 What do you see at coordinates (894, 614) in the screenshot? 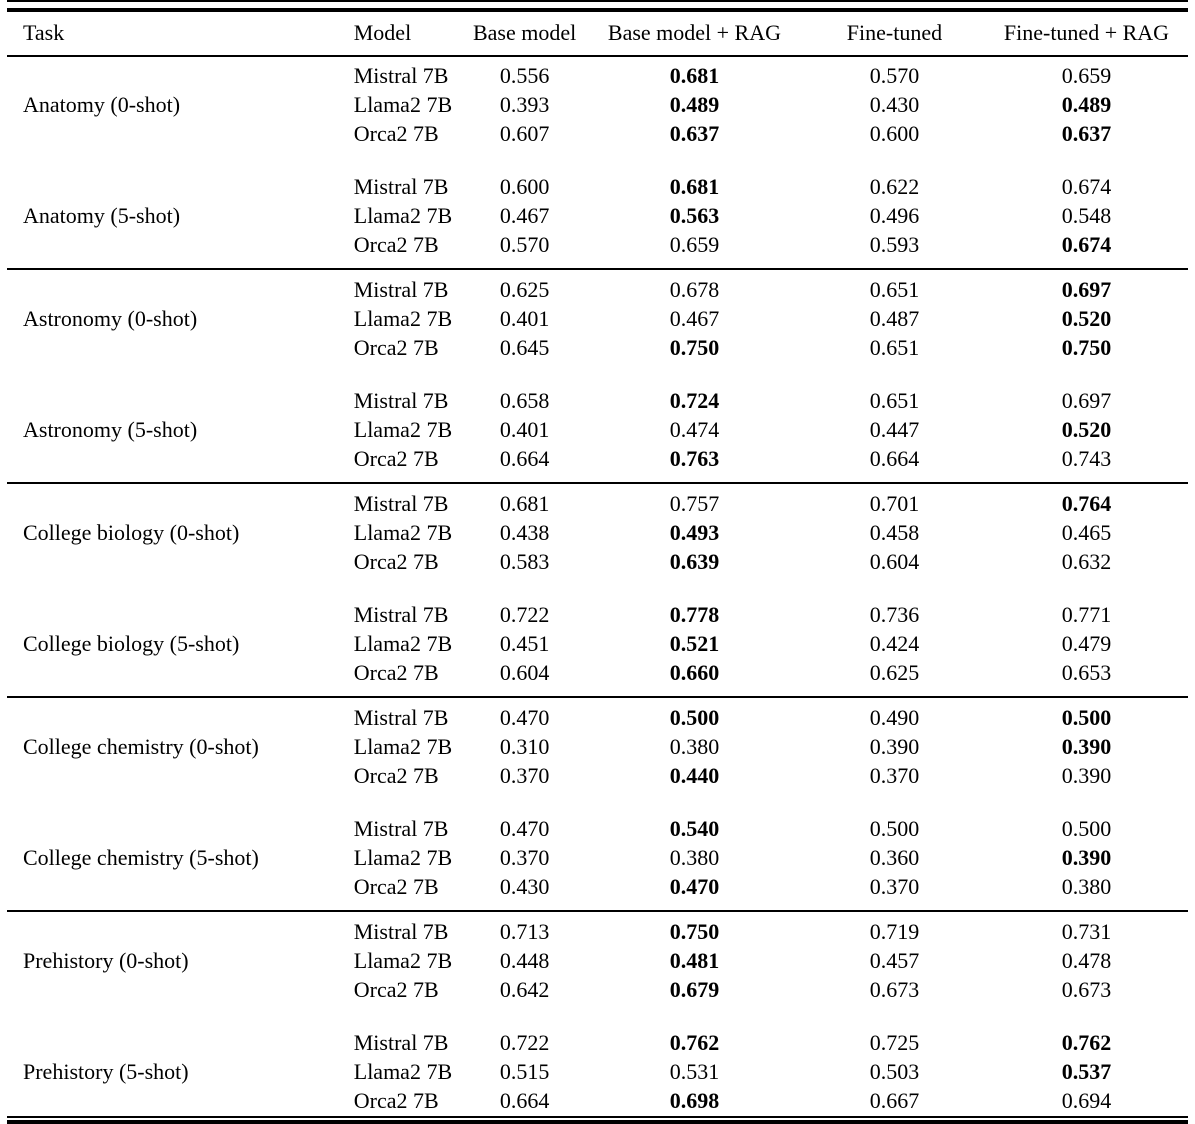
I see `value-cell: 0.736` at bounding box center [894, 614].